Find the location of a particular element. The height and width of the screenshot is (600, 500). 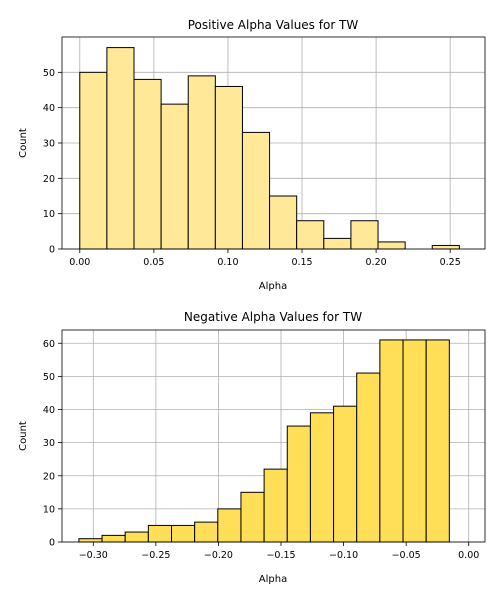

x-tick-label: −0.05 is located at coordinates (406, 555).